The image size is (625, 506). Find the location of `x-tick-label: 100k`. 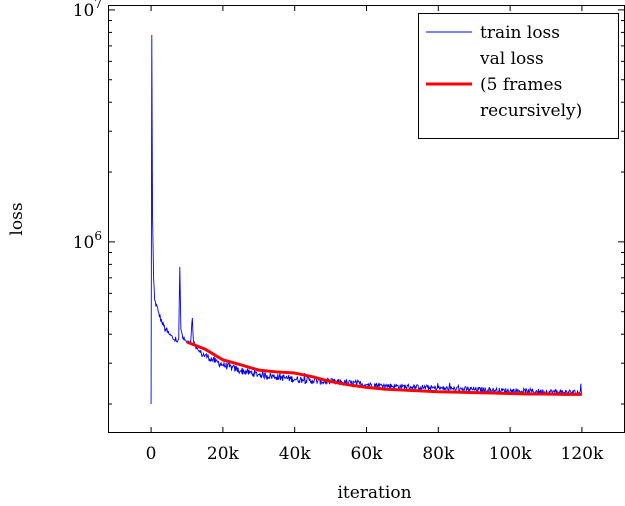

x-tick-label: 100k is located at coordinates (510, 454).